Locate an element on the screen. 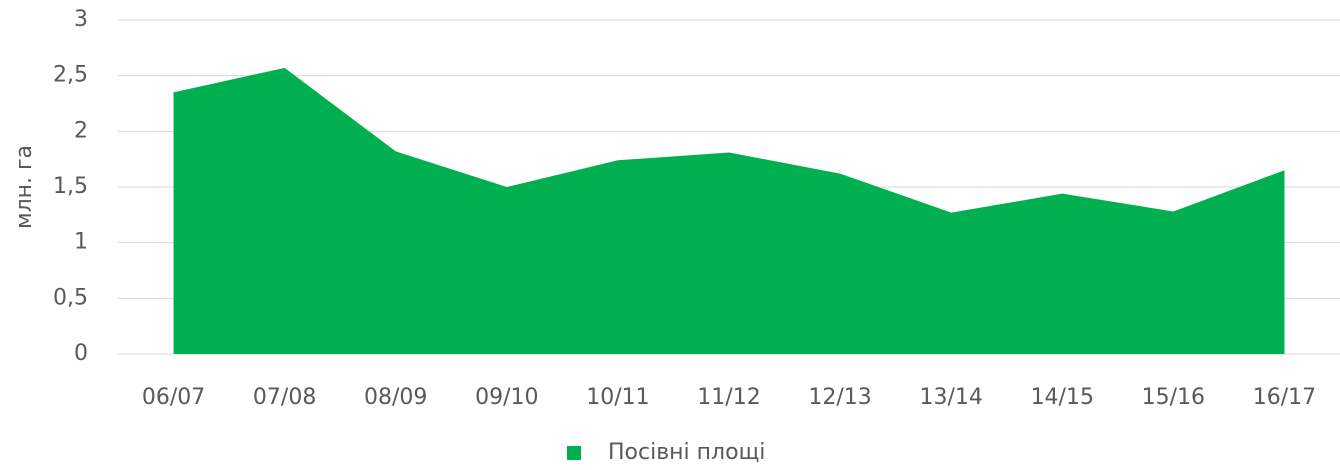  y-tick-label: 0,5 is located at coordinates (70, 297).